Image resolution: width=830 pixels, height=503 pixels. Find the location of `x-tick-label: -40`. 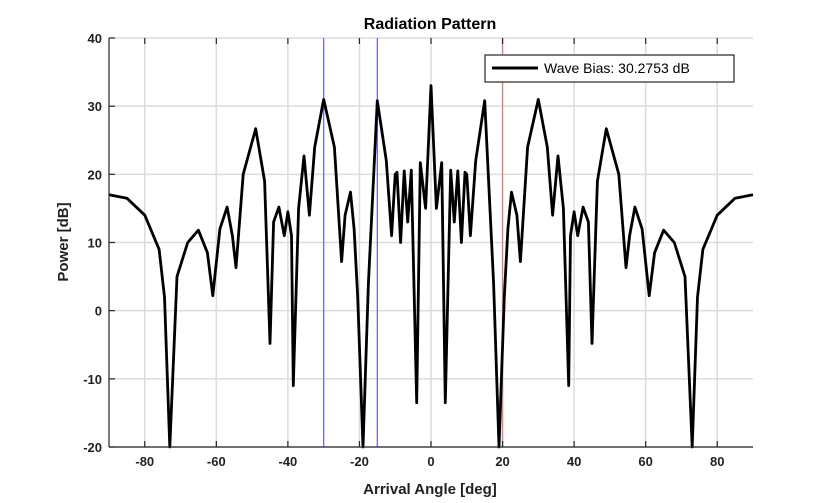

x-tick-label: -40 is located at coordinates (287, 461).